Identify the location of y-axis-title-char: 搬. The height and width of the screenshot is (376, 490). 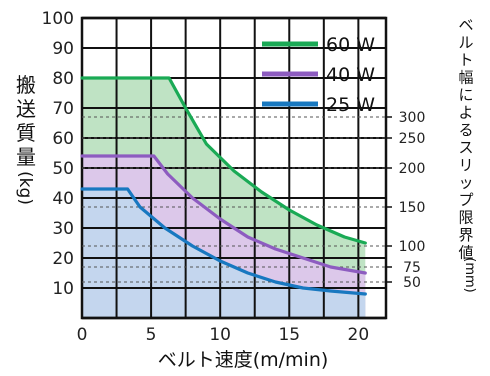
(26, 85).